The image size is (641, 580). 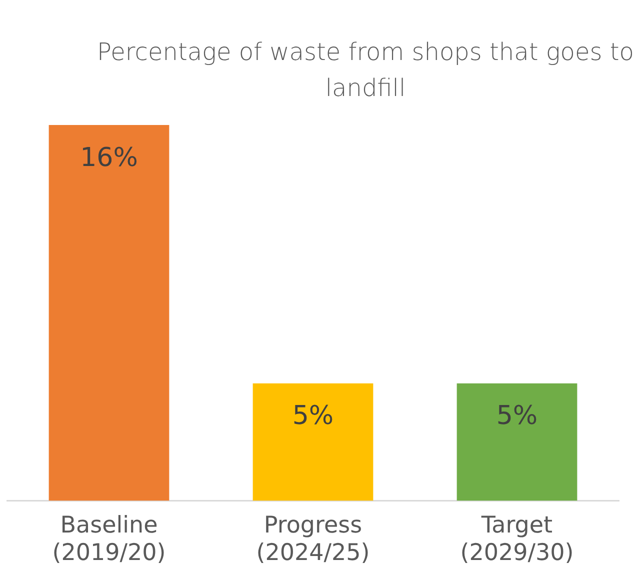 What do you see at coordinates (109, 157) in the screenshot?
I see `data-label: 16%` at bounding box center [109, 157].